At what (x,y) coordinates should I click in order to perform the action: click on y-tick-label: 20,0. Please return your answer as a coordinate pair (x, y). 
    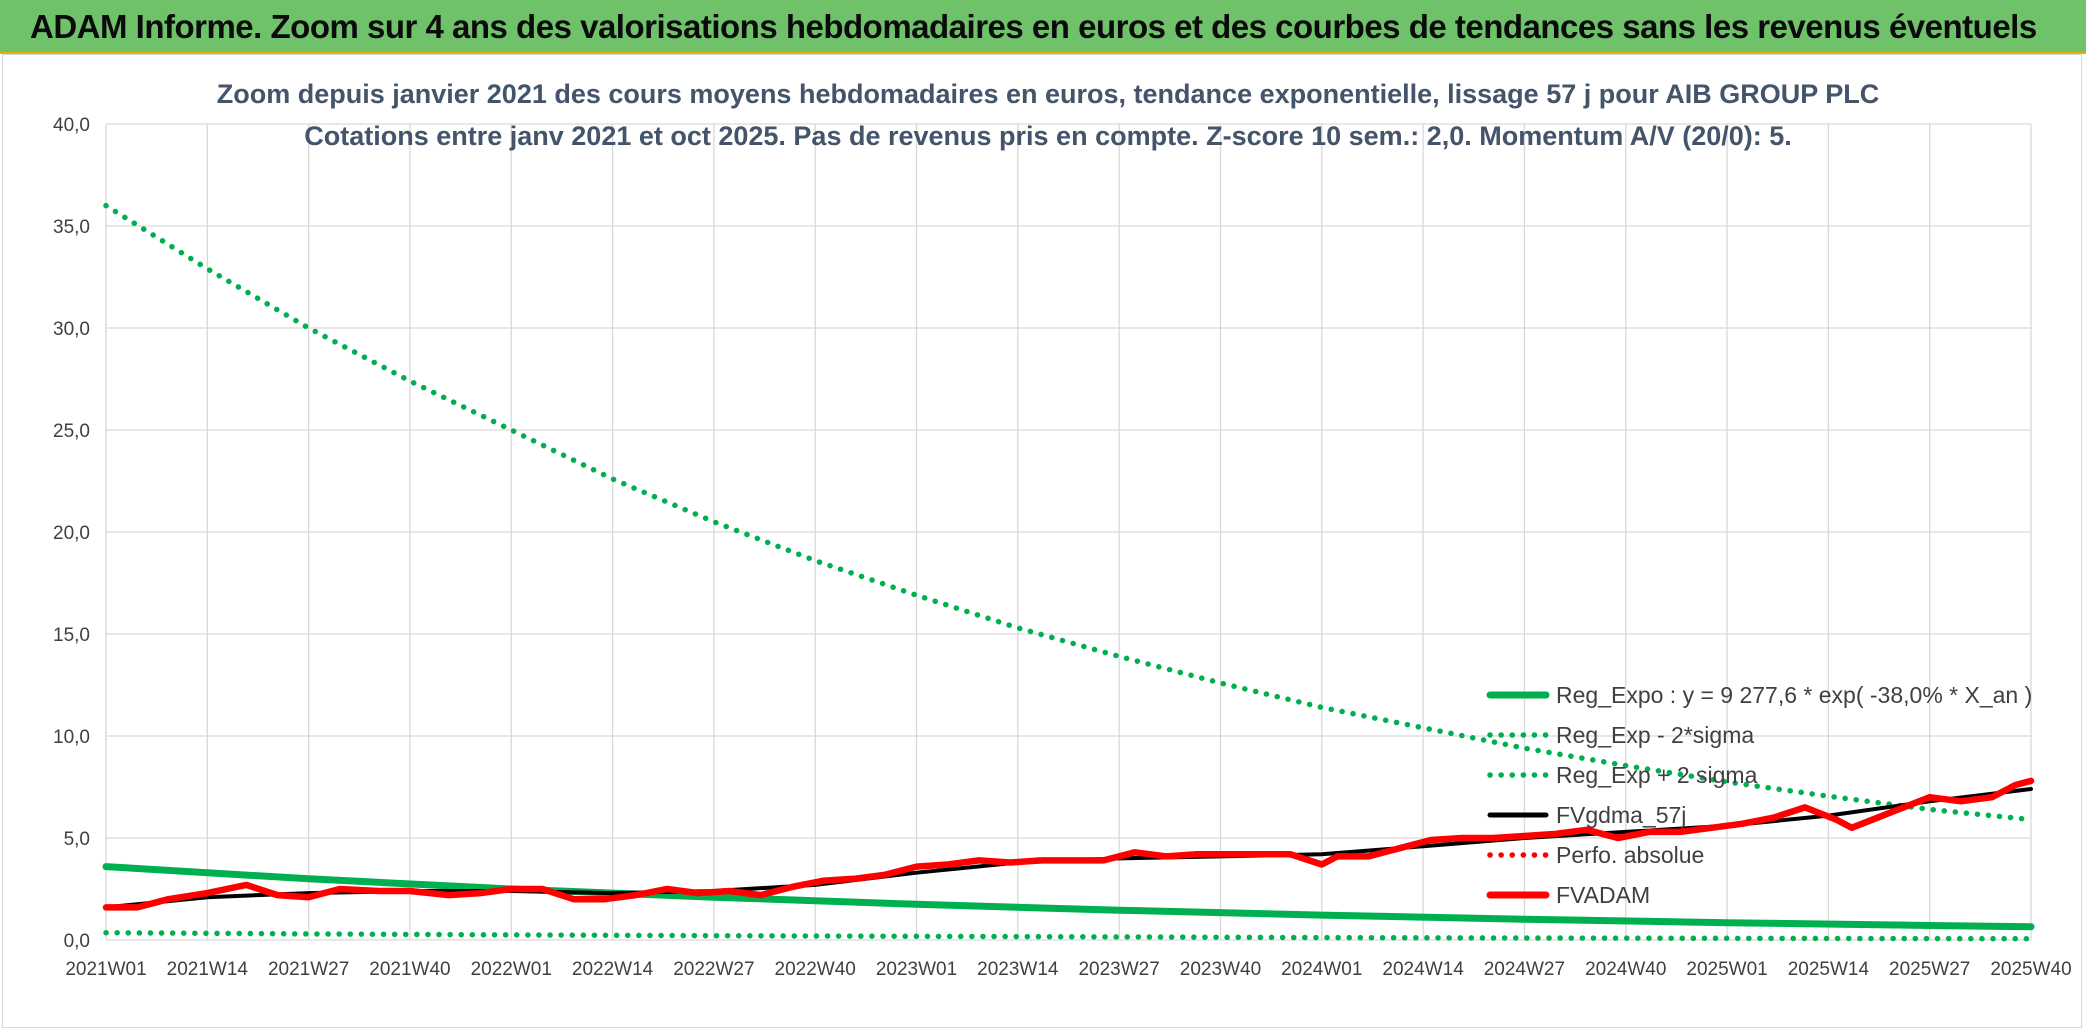
    Looking at the image, I should click on (71, 533).